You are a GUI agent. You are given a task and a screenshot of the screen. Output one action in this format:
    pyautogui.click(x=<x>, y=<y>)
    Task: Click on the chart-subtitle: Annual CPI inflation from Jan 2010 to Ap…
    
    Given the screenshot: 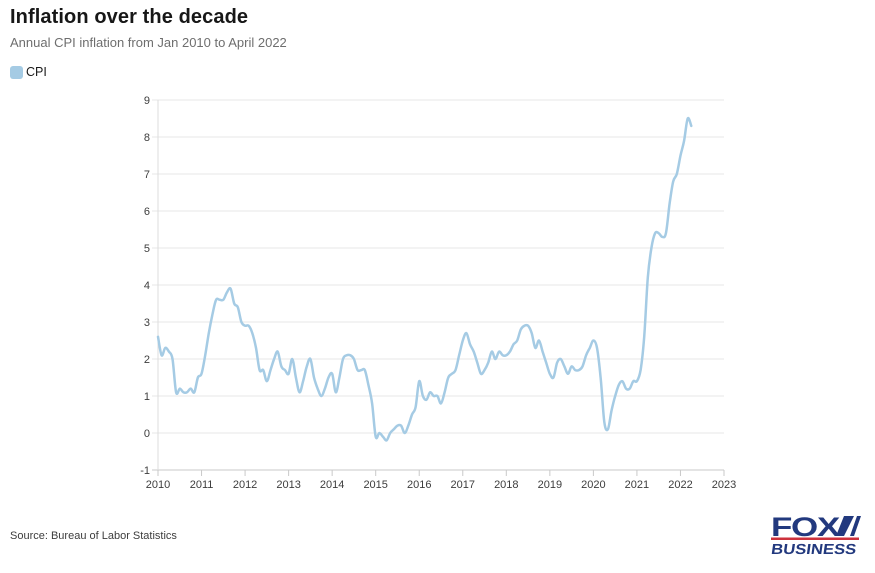 What is the action you would take?
    pyautogui.click(x=148, y=42)
    